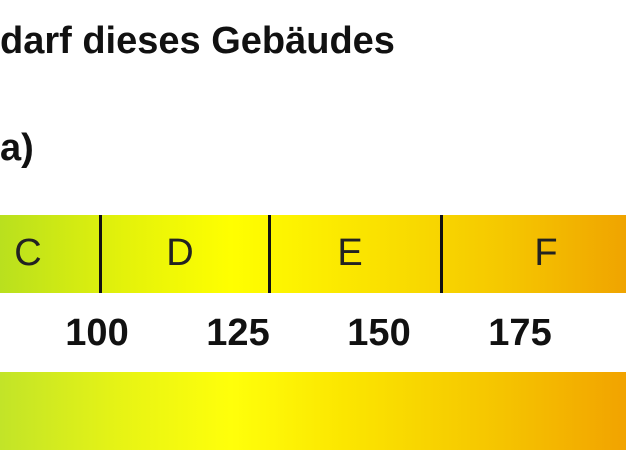 The image size is (626, 470). I want to click on title: darf dieses Gebäudes, so click(197, 41).